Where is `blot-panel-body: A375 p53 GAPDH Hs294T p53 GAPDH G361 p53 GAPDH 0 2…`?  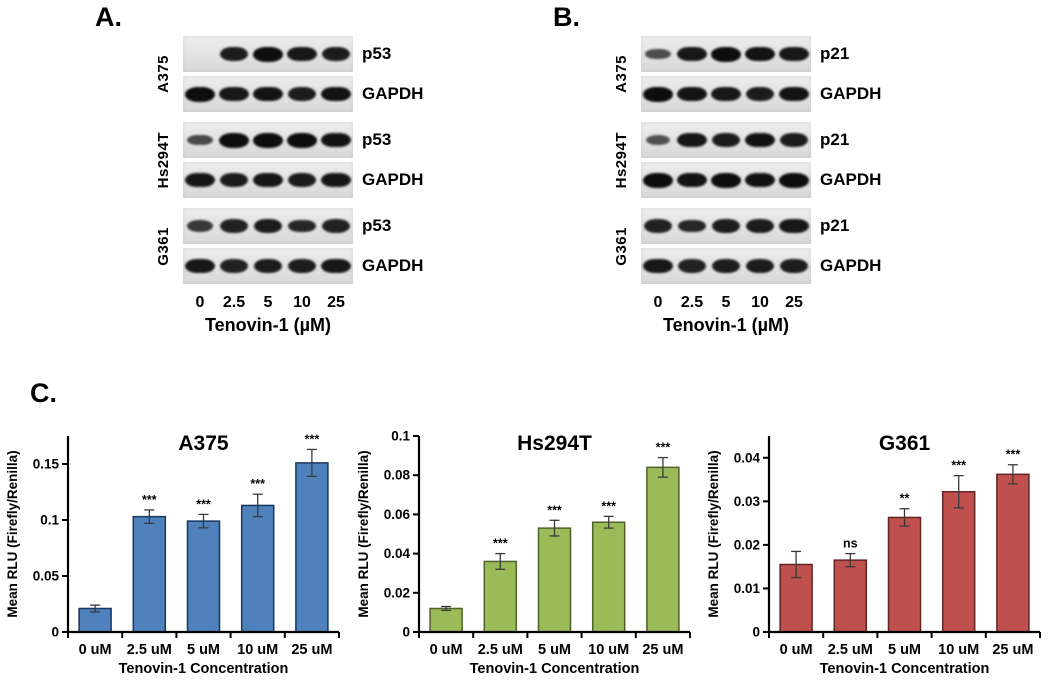
blot-panel-body: A375 p53 GAPDH Hs294T p53 GAPDH G361 p53 GAPDH 0 2… is located at coordinates (317, 186).